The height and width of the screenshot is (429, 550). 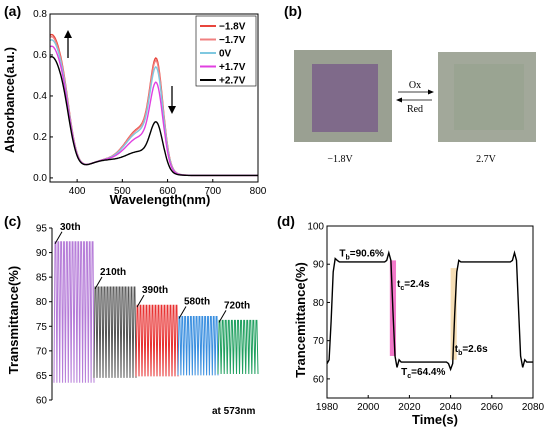 I want to click on y-axis-title-c: Transmittance(%), so click(x=13, y=320).